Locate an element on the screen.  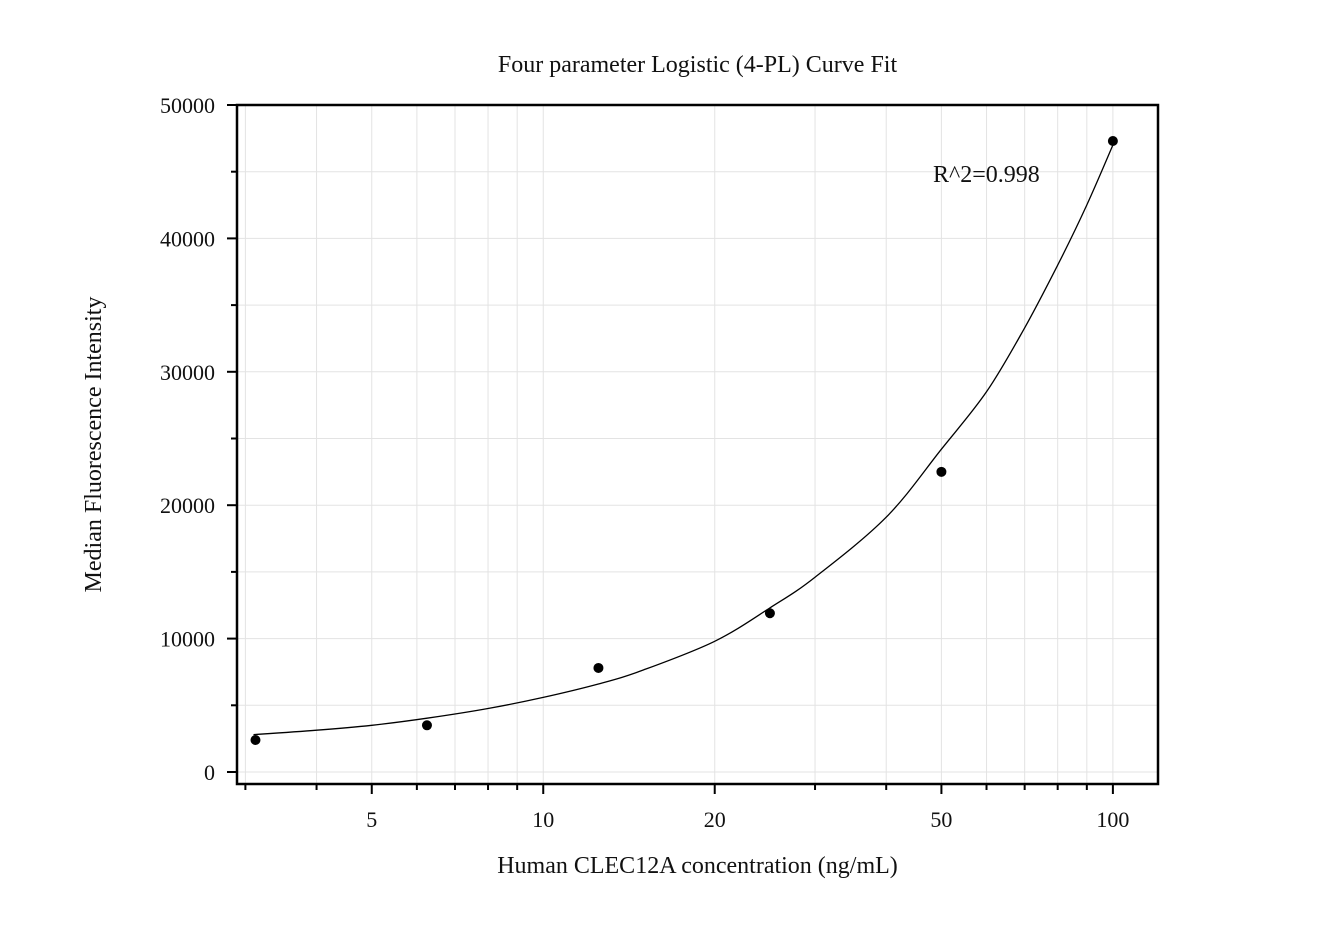
x-tick-label: 100 is located at coordinates (1112, 819).